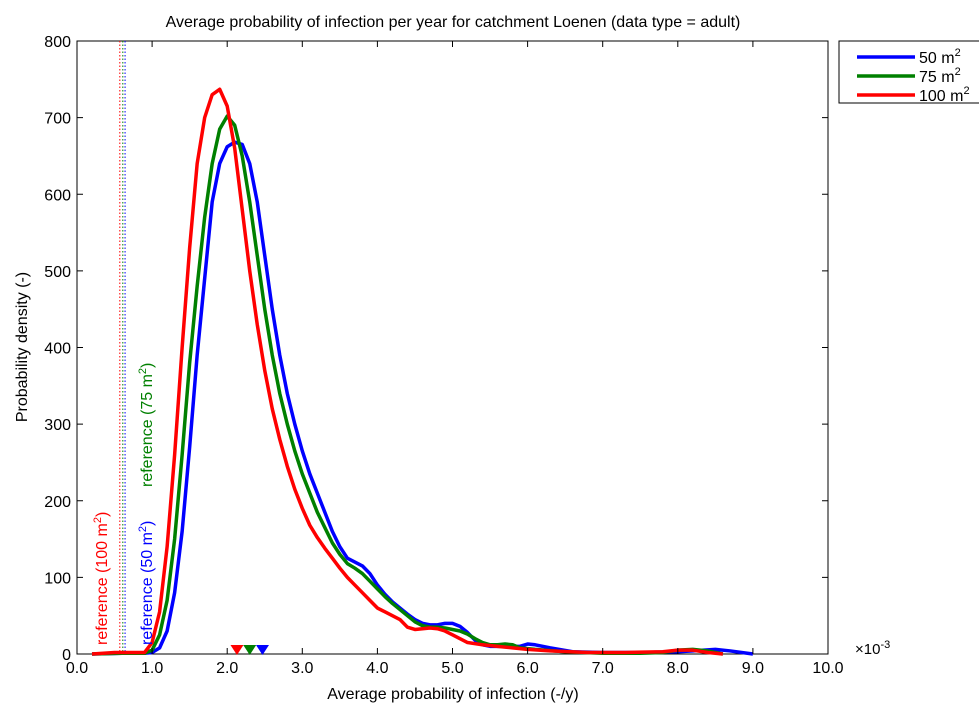  I want to click on legend-label: 100 m2, so click(944, 95).